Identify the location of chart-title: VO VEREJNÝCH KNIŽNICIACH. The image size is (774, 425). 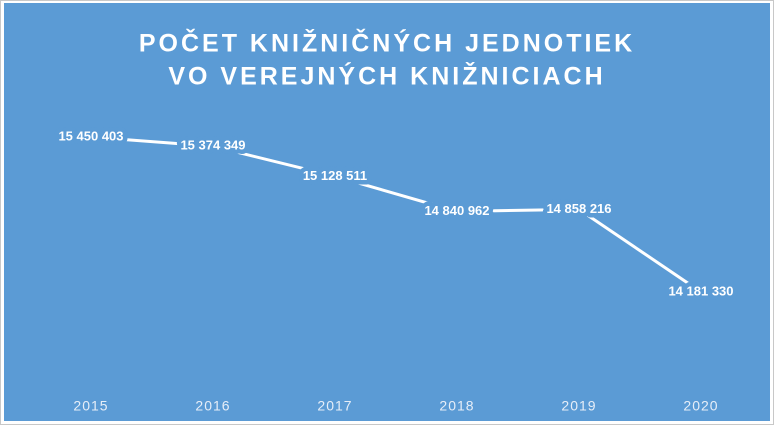
(386, 76).